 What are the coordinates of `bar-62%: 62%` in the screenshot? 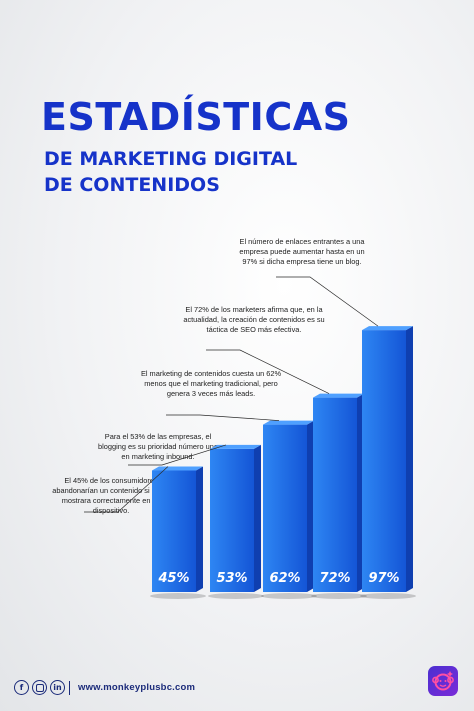 It's located at (241, 506).